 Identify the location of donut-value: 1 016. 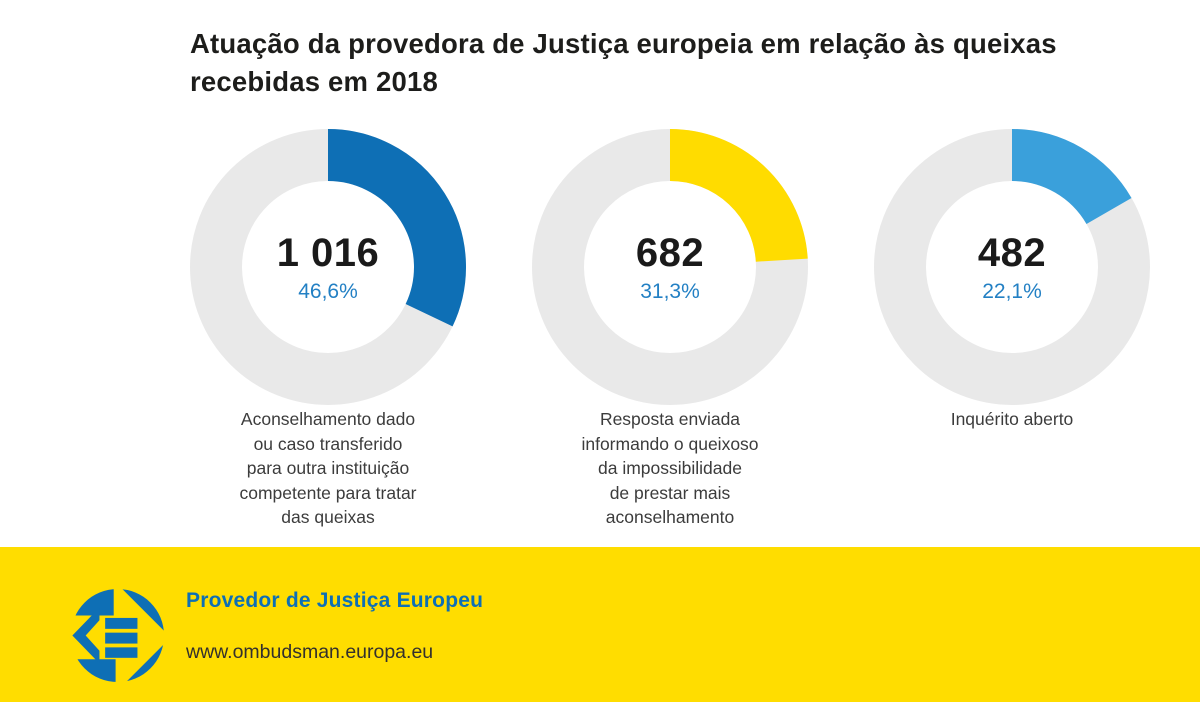
(328, 252).